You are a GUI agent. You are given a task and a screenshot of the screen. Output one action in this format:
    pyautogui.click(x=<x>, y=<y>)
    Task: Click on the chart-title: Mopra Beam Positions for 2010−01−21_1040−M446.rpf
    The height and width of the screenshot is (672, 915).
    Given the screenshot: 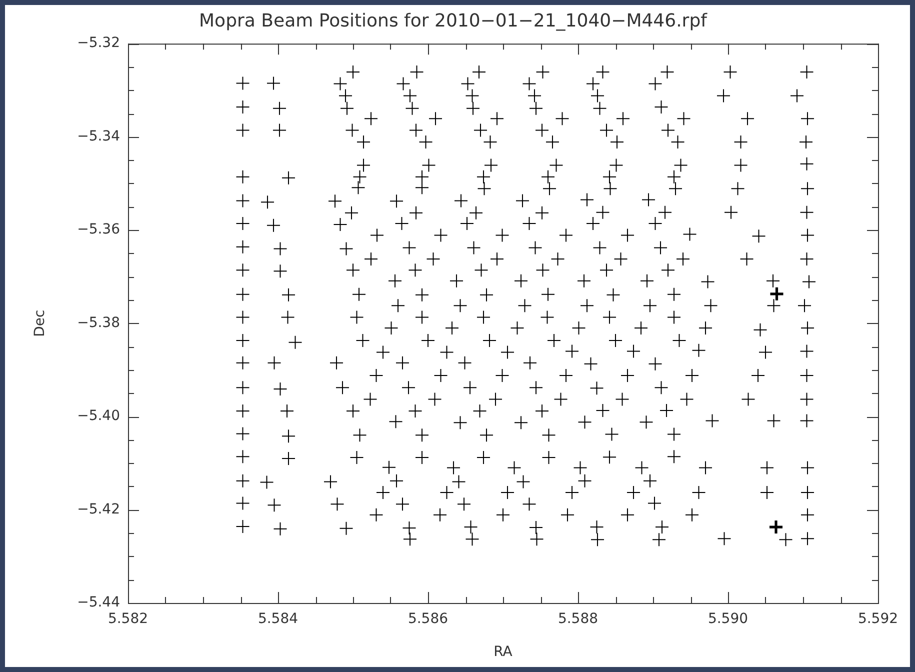 What is the action you would take?
    pyautogui.click(x=453, y=21)
    